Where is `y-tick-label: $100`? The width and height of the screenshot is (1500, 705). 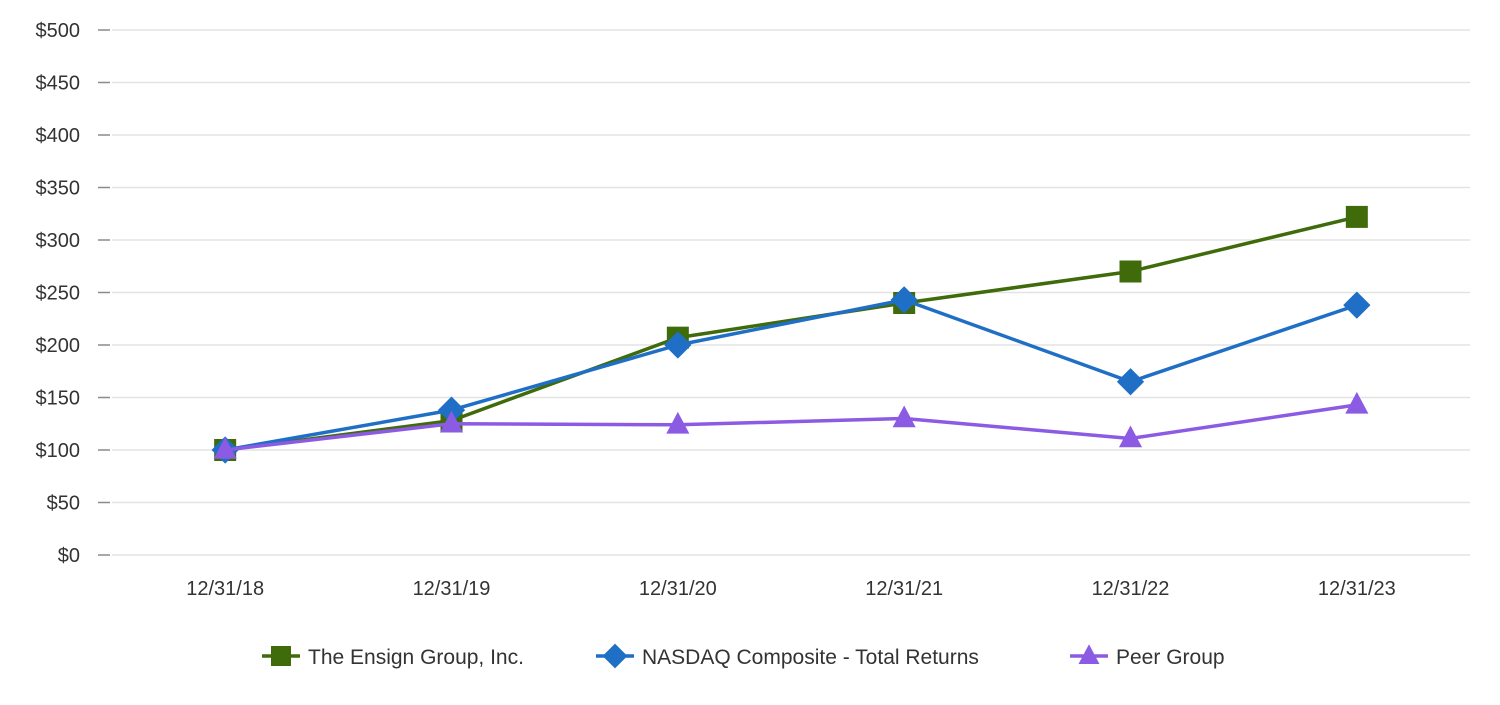
y-tick-label: $100 is located at coordinates (58, 451).